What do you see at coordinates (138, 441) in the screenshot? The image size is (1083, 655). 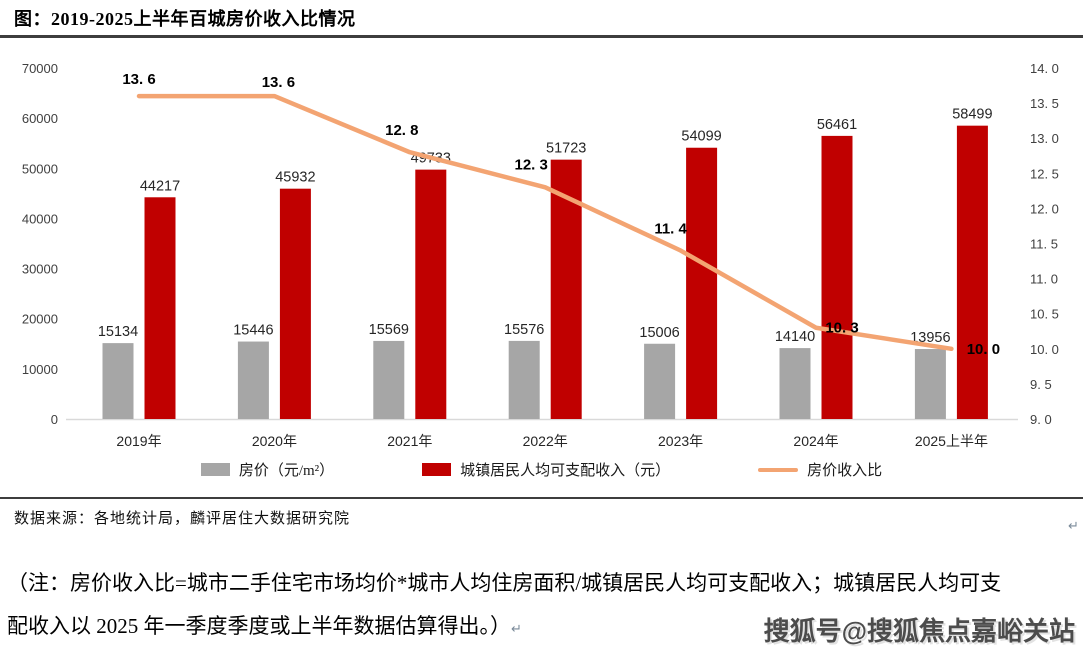 I see `x-axis-category-label: 2019年` at bounding box center [138, 441].